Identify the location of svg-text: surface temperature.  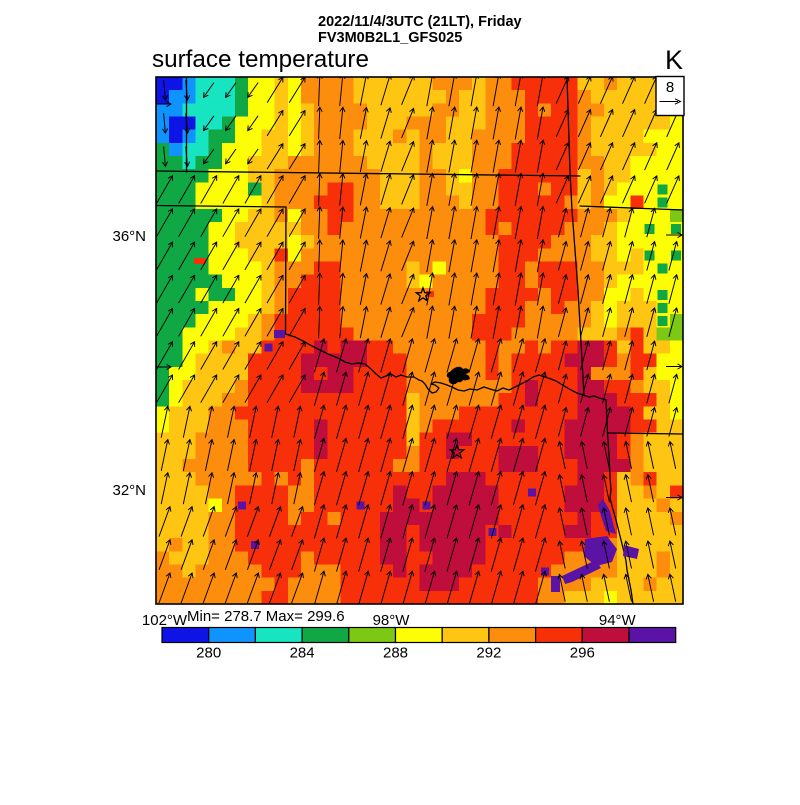
(260, 59).